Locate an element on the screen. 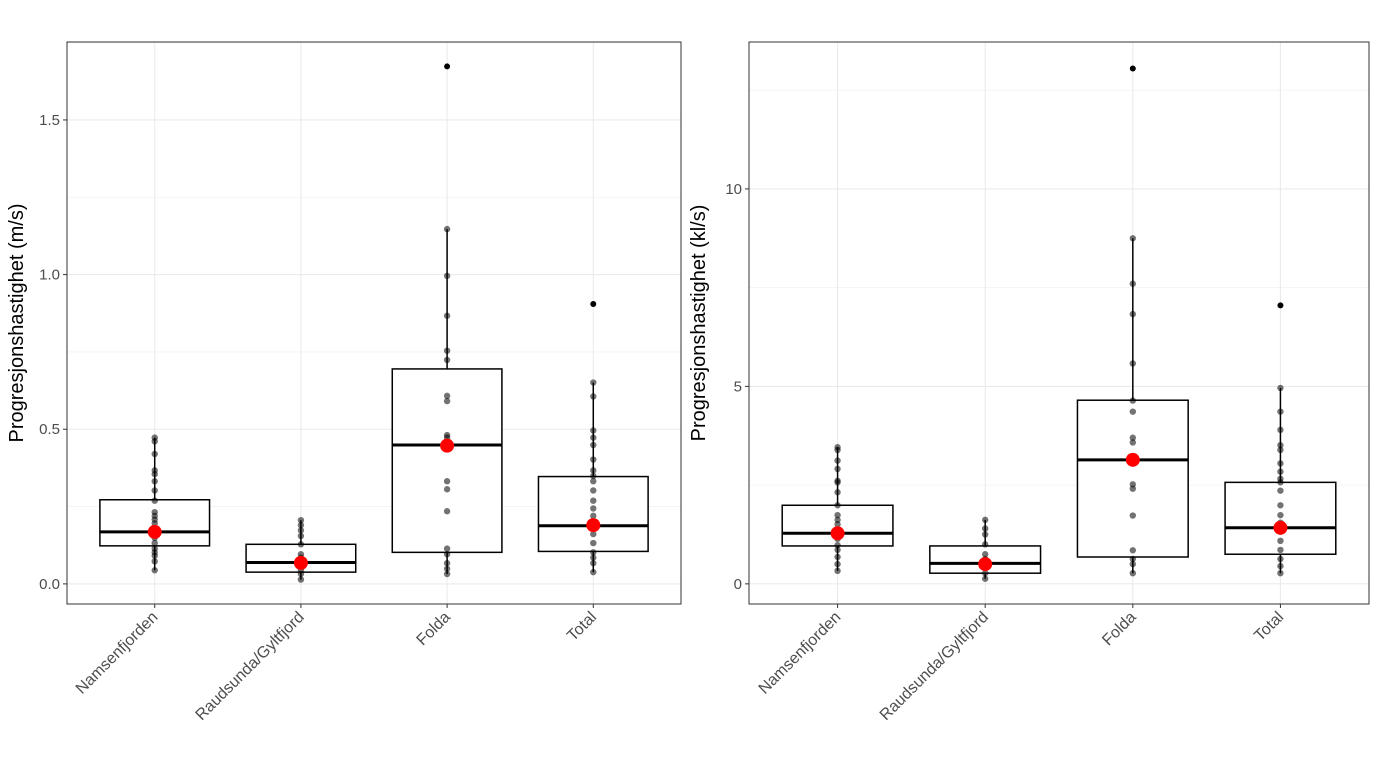 This screenshot has width=1379, height=777. box-total is located at coordinates (1280, 439).